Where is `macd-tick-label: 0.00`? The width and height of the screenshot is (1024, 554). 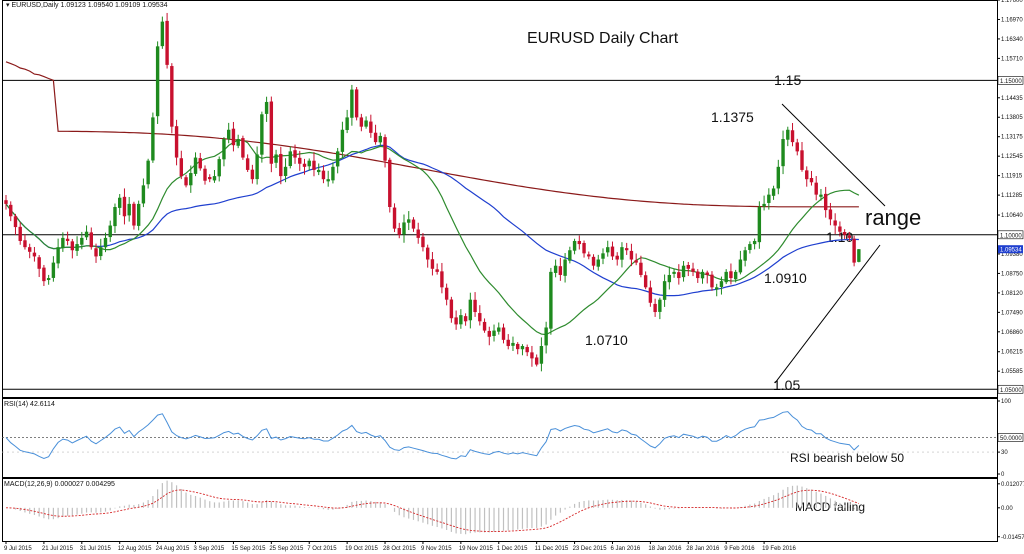
macd-tick-label: 0.00 is located at coordinates (1007, 509).